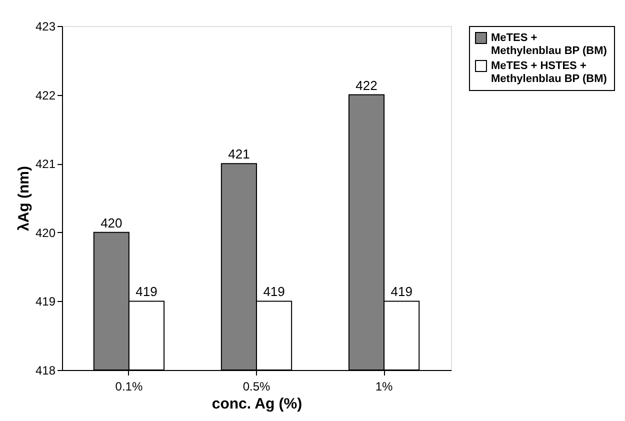 This screenshot has height=421, width=625. What do you see at coordinates (384, 387) in the screenshot?
I see `x-tick-label: 1%` at bounding box center [384, 387].